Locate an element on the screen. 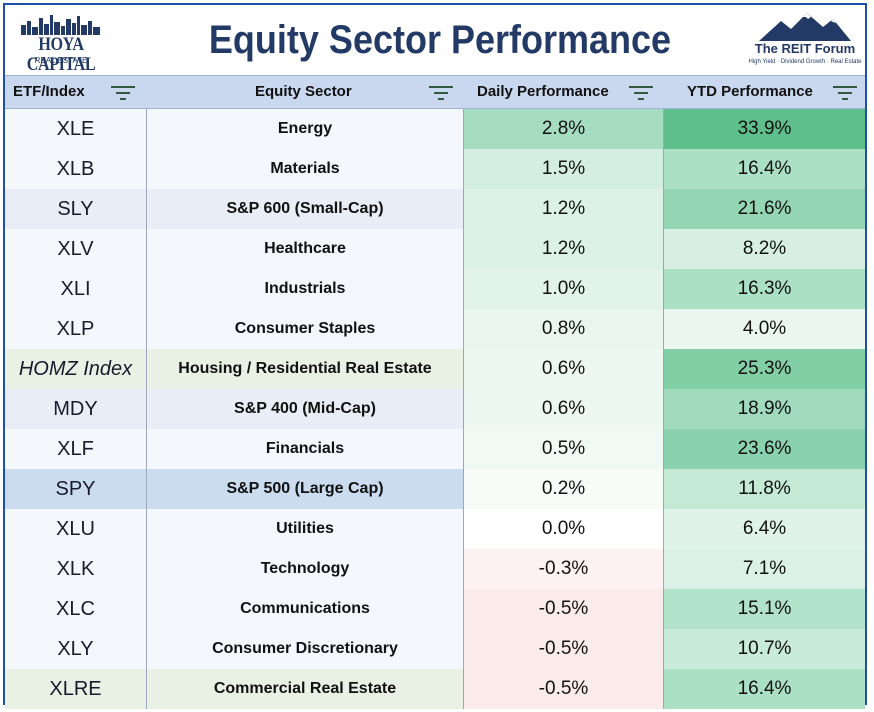 This screenshot has width=874, height=712. ytd-performance-cell: 7.1% is located at coordinates (764, 569).